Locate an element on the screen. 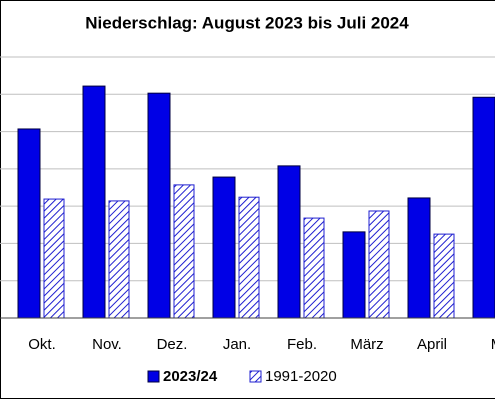 This screenshot has height=400, width=495. x-tick-label: Jan. is located at coordinates (237, 344).